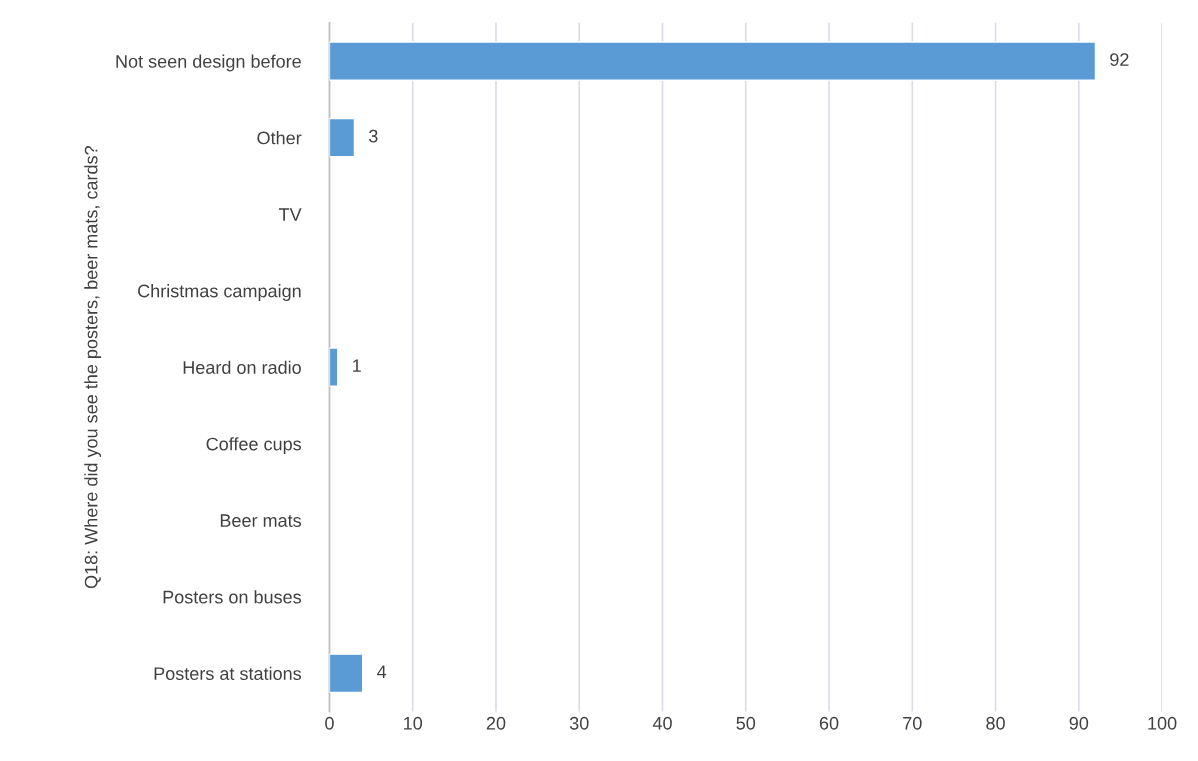 This screenshot has height=761, width=1198. Describe the element at coordinates (242, 367) in the screenshot. I see `y-tick-label: Heard on radio` at that location.